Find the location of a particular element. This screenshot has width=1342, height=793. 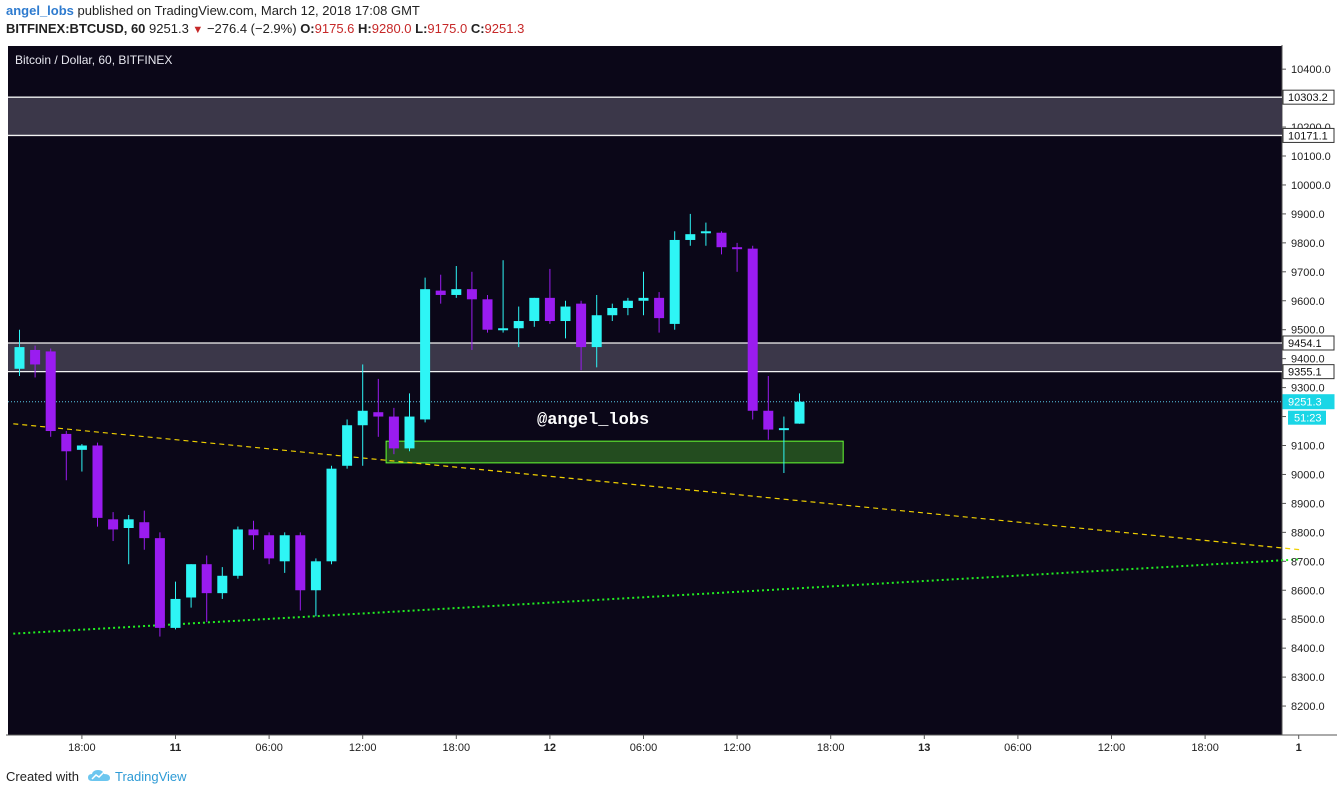

y-tick-label: 8900.0 is located at coordinates (1308, 504).